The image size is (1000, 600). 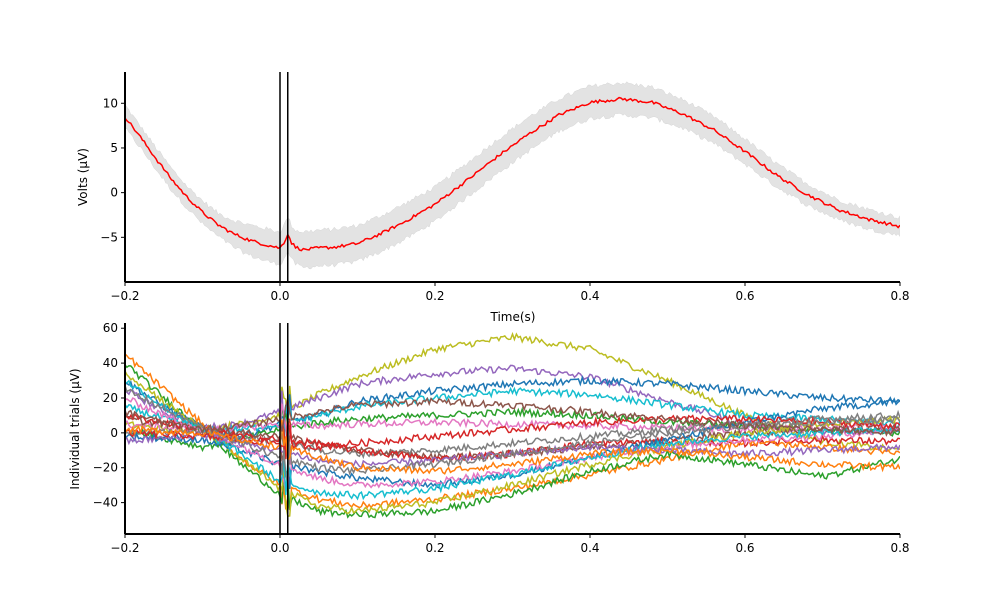 What do you see at coordinates (83, 177) in the screenshot?
I see `top-y-axis-label: Volts (μV)` at bounding box center [83, 177].